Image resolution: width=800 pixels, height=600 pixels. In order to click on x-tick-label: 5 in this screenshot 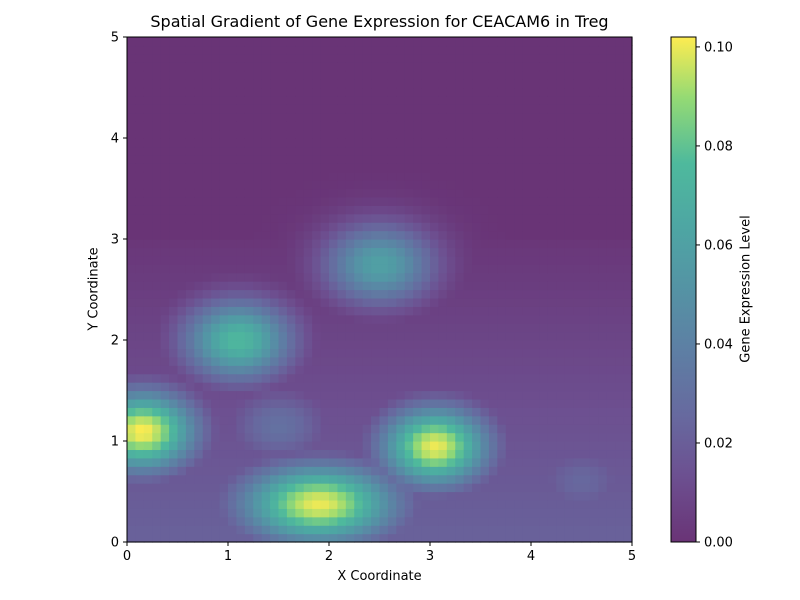, I will do `click(632, 556)`.